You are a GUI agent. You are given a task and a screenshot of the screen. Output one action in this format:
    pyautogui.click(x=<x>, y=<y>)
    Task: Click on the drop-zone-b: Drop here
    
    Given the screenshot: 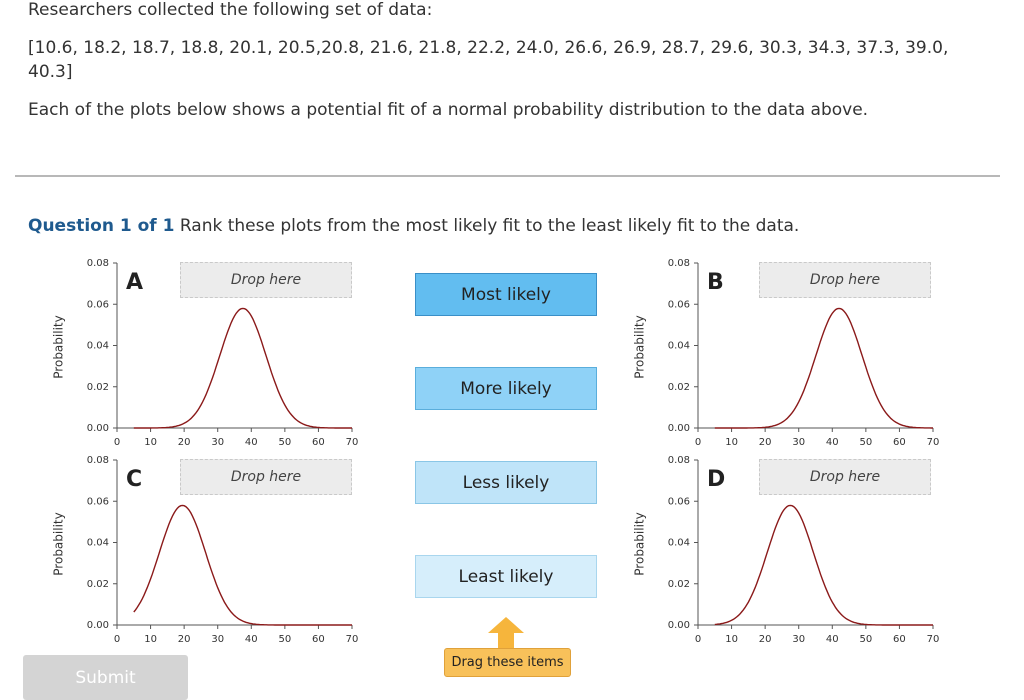 What is the action you would take?
    pyautogui.click(x=845, y=280)
    